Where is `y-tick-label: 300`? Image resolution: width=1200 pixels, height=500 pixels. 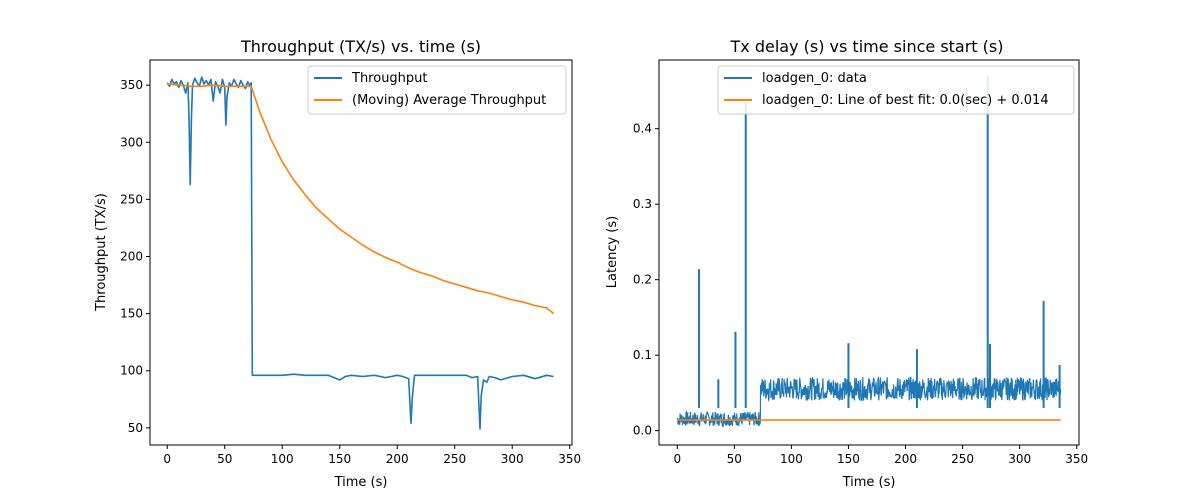
y-tick-label: 300 is located at coordinates (131, 142).